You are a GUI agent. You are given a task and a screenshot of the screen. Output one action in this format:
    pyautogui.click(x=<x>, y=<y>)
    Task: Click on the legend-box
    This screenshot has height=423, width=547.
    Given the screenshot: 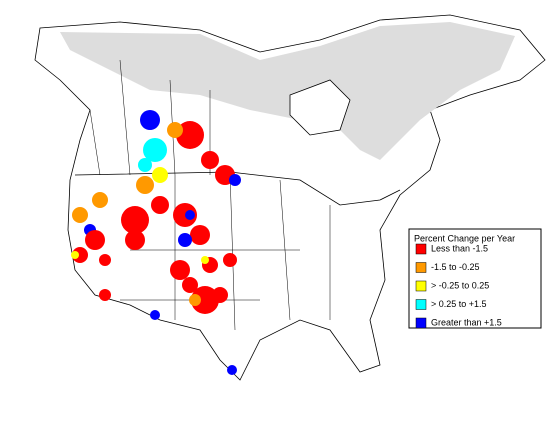 What is the action you would take?
    pyautogui.click(x=475, y=278)
    